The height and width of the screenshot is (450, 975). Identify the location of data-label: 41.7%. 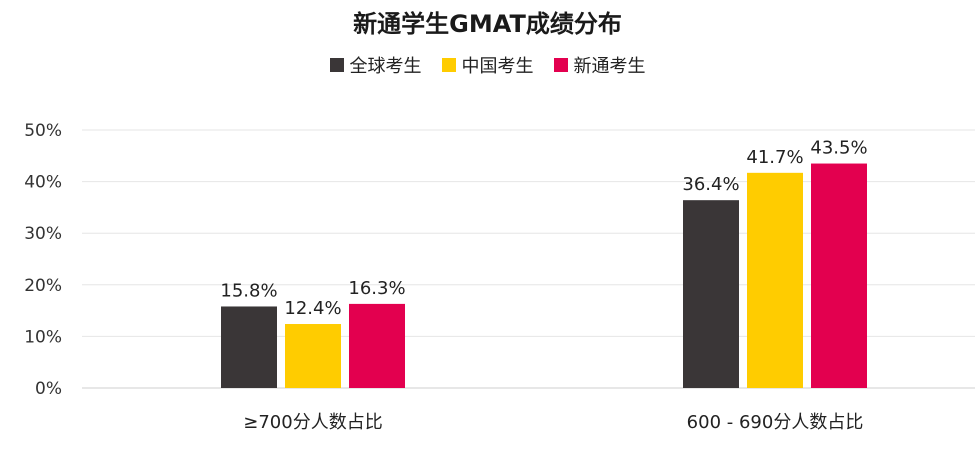
(774, 157).